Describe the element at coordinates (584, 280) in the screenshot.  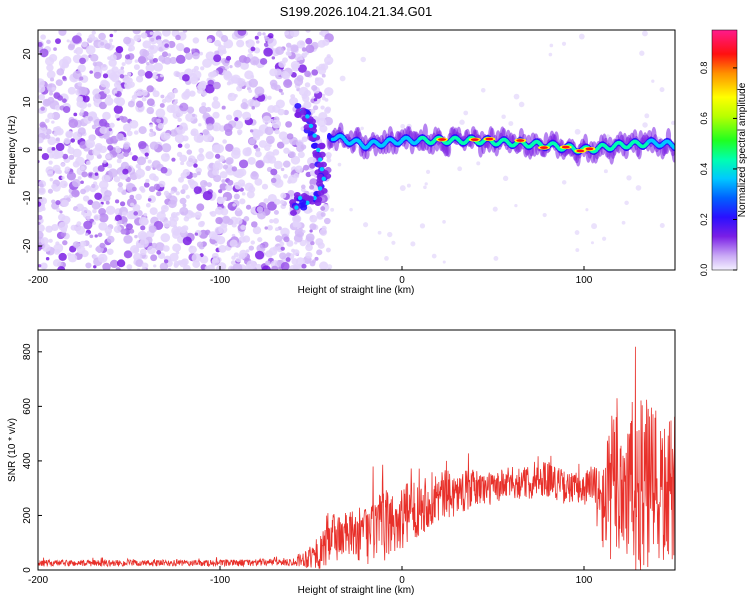
I see `spectrogram-x-tick-label: 100` at that location.